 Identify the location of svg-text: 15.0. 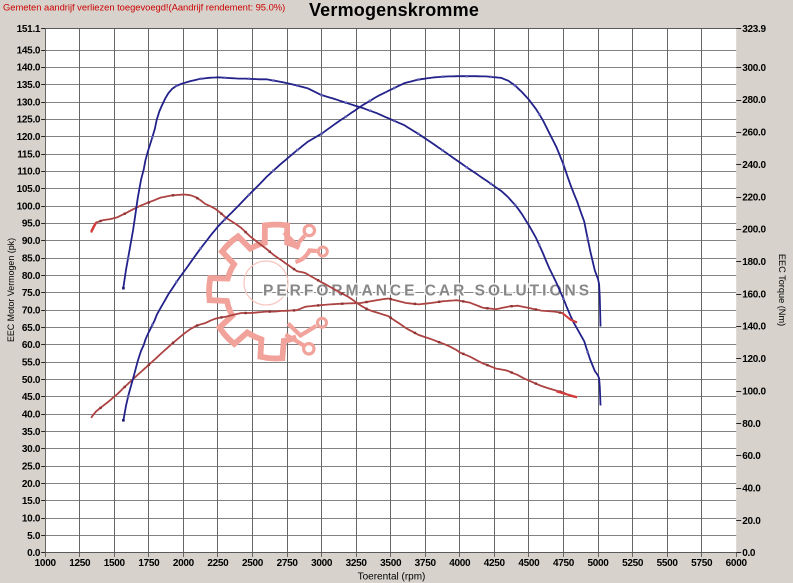
(31, 501).